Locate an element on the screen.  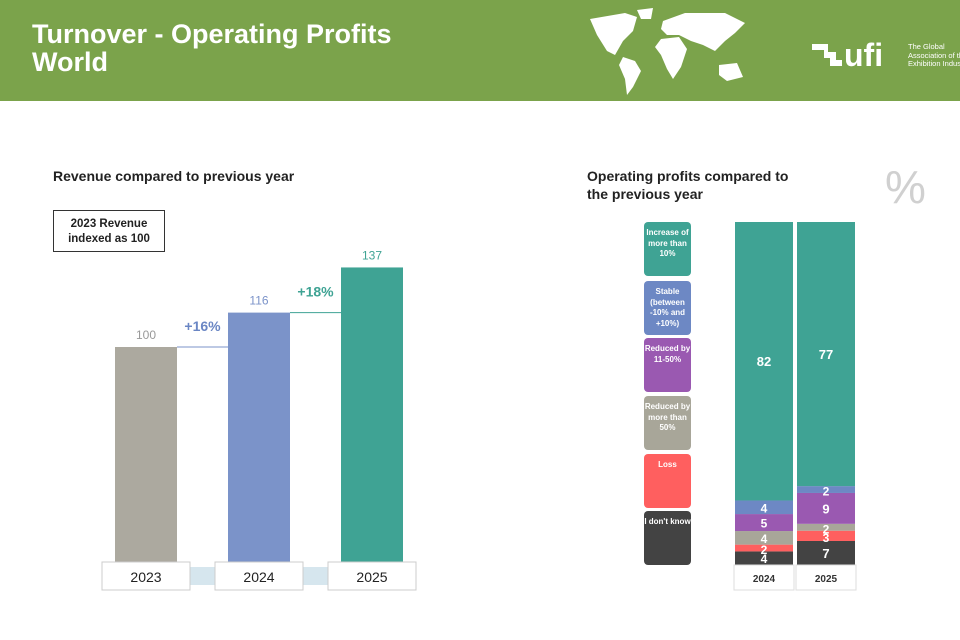
segment-label: 3 is located at coordinates (826, 538).